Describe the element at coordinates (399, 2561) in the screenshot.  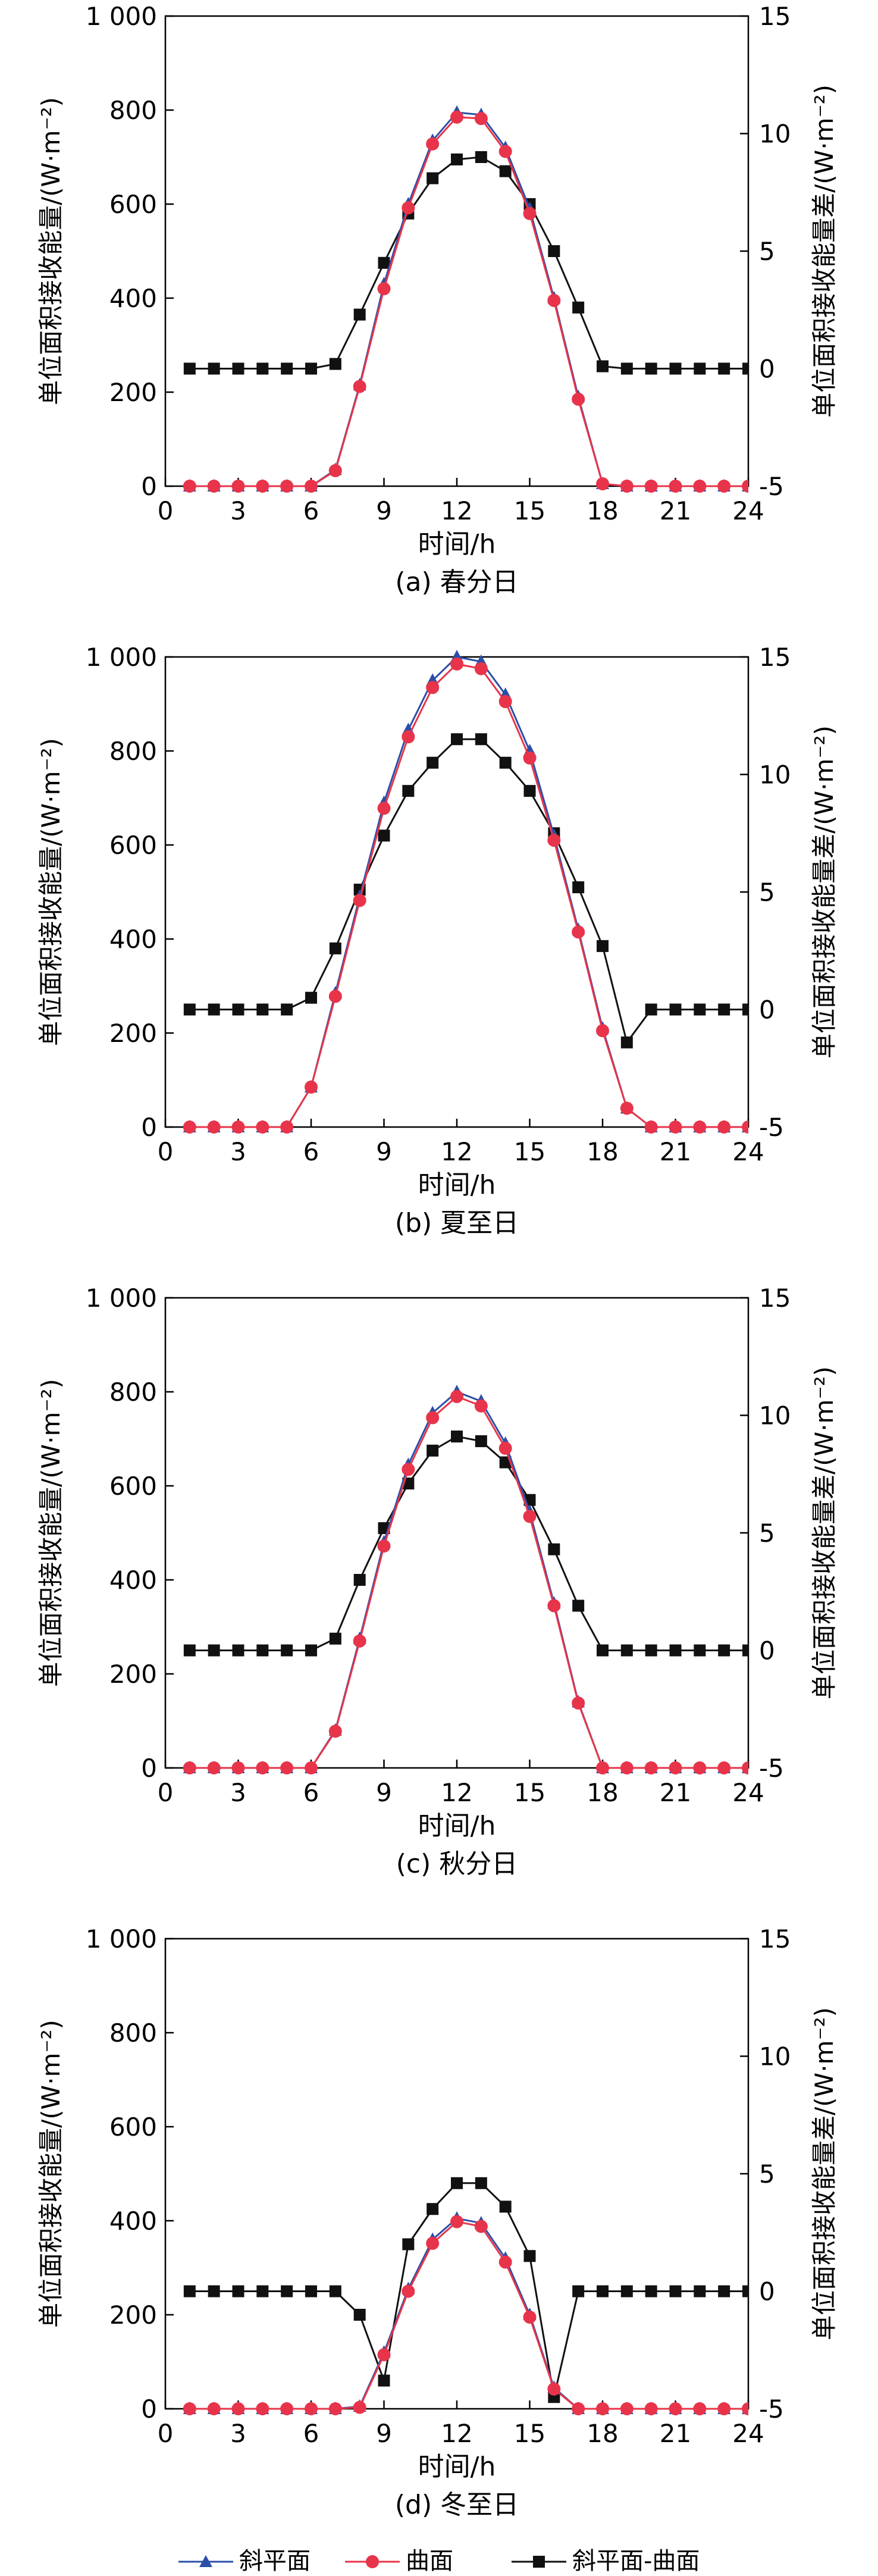
I see `legend-item-curved: 曲面` at that location.